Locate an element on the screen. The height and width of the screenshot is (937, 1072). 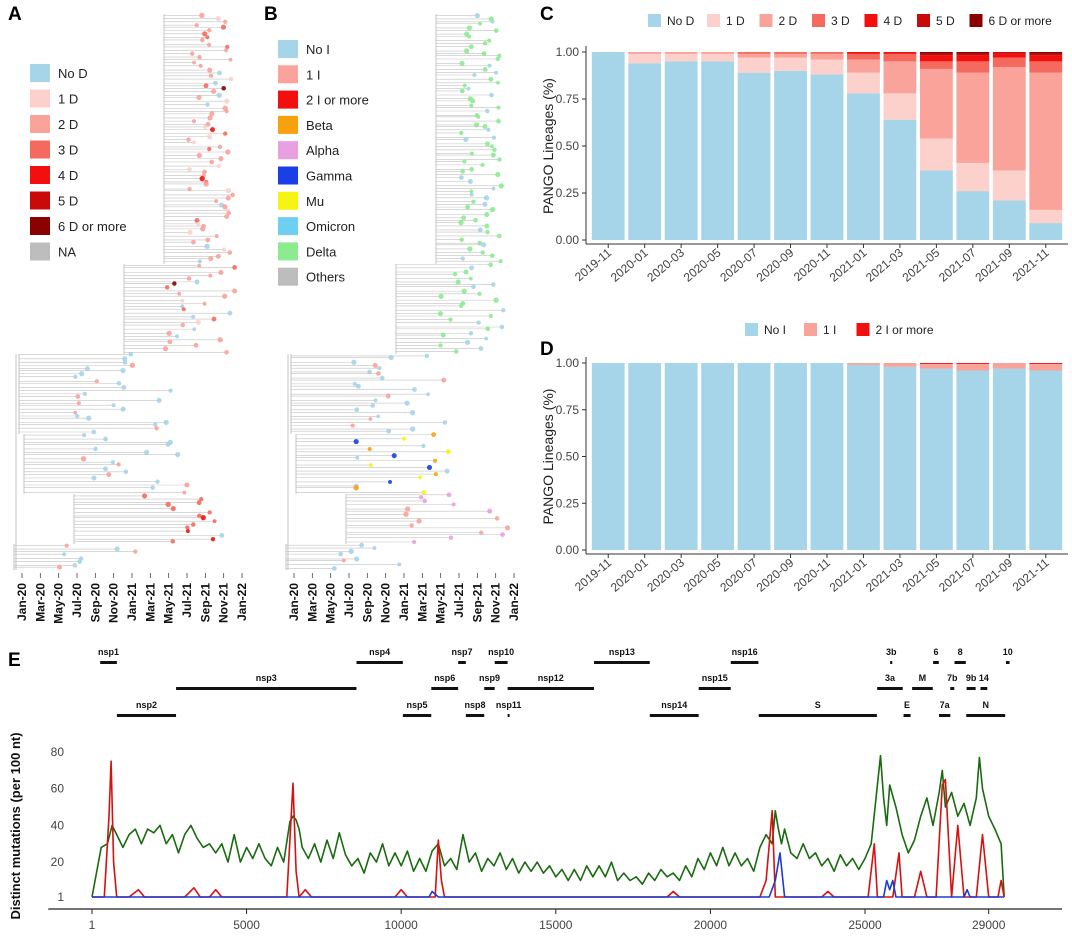
legend-label: No I is located at coordinates (775, 330).